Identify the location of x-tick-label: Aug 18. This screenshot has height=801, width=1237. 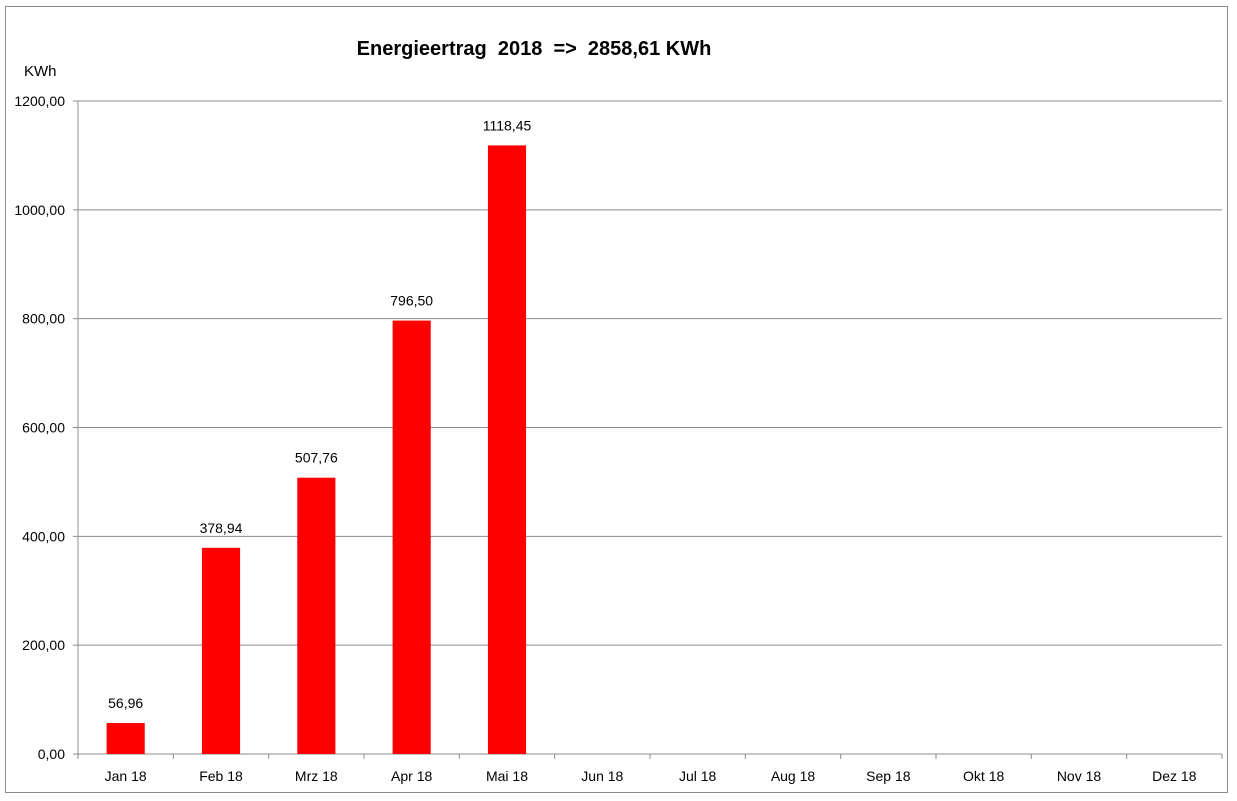
(793, 776).